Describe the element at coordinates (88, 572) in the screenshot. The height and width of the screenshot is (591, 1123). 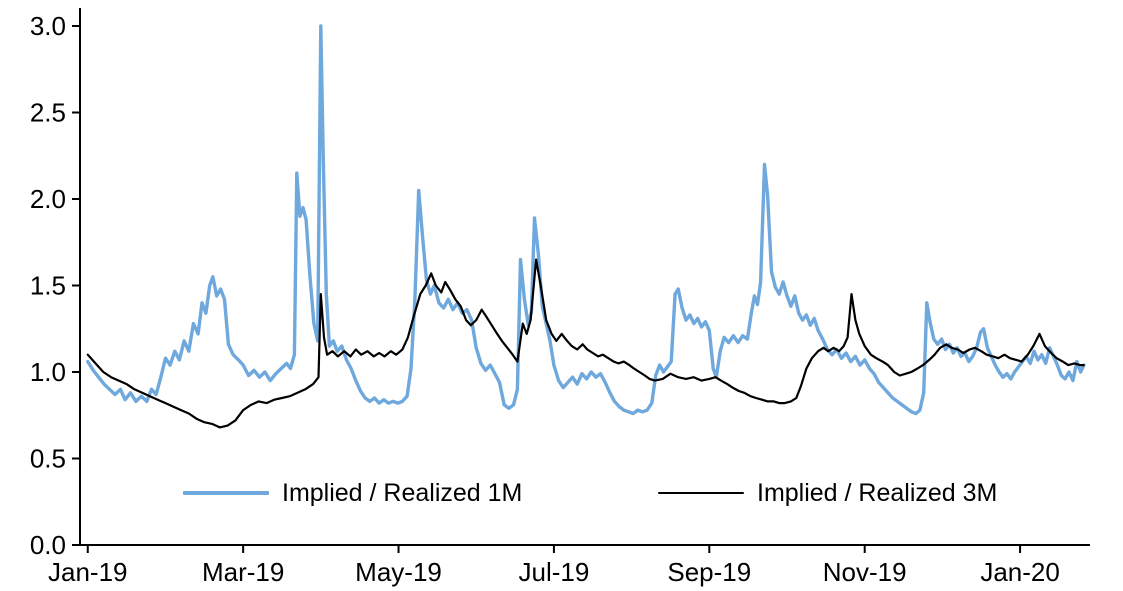
I see `x-tick-label: Jan-19` at that location.